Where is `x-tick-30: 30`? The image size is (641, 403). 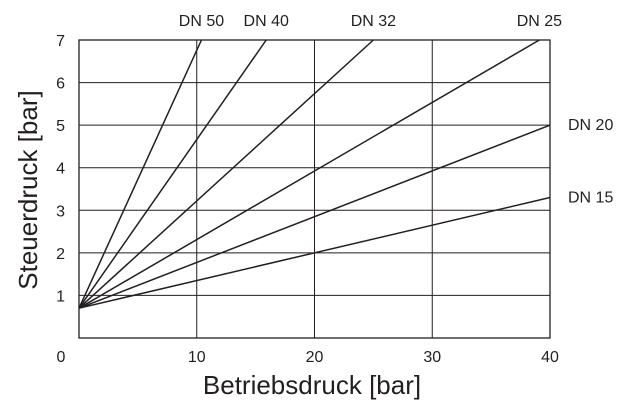 x-tick-30: 30 is located at coordinates (432, 357).